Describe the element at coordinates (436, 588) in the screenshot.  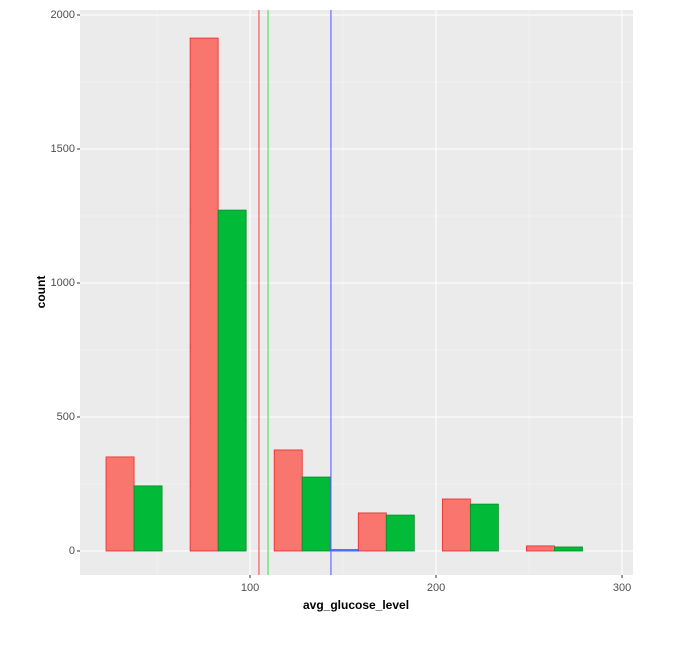
I see `x-tick-label: 200` at that location.